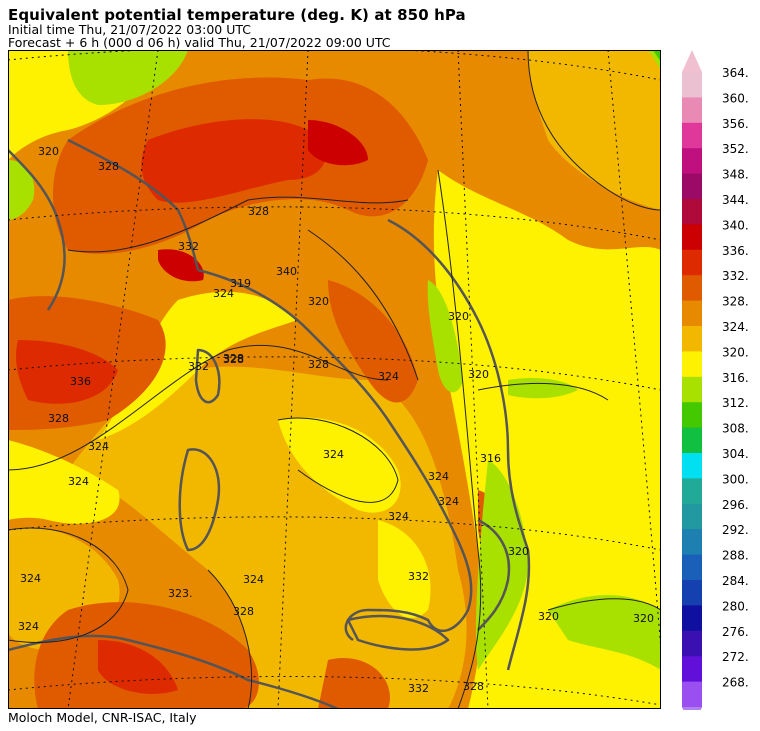  I want to click on field-316-east, so click(604, 632).